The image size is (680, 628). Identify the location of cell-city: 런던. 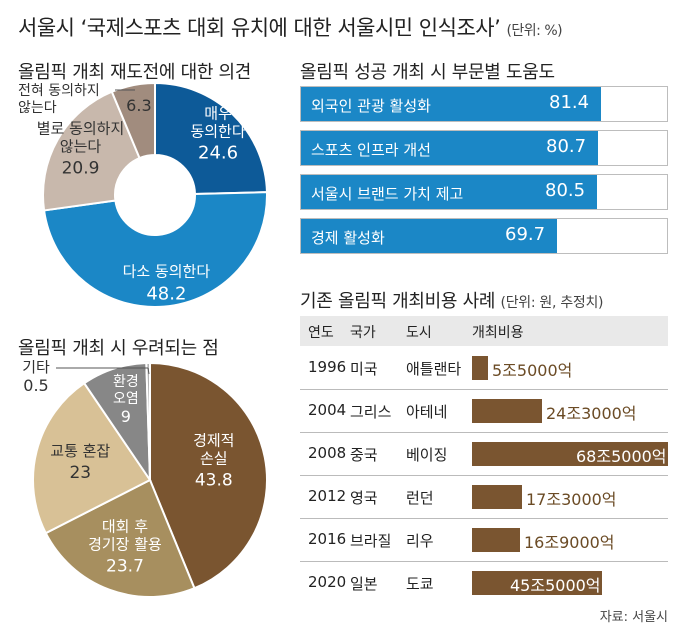
(420, 498).